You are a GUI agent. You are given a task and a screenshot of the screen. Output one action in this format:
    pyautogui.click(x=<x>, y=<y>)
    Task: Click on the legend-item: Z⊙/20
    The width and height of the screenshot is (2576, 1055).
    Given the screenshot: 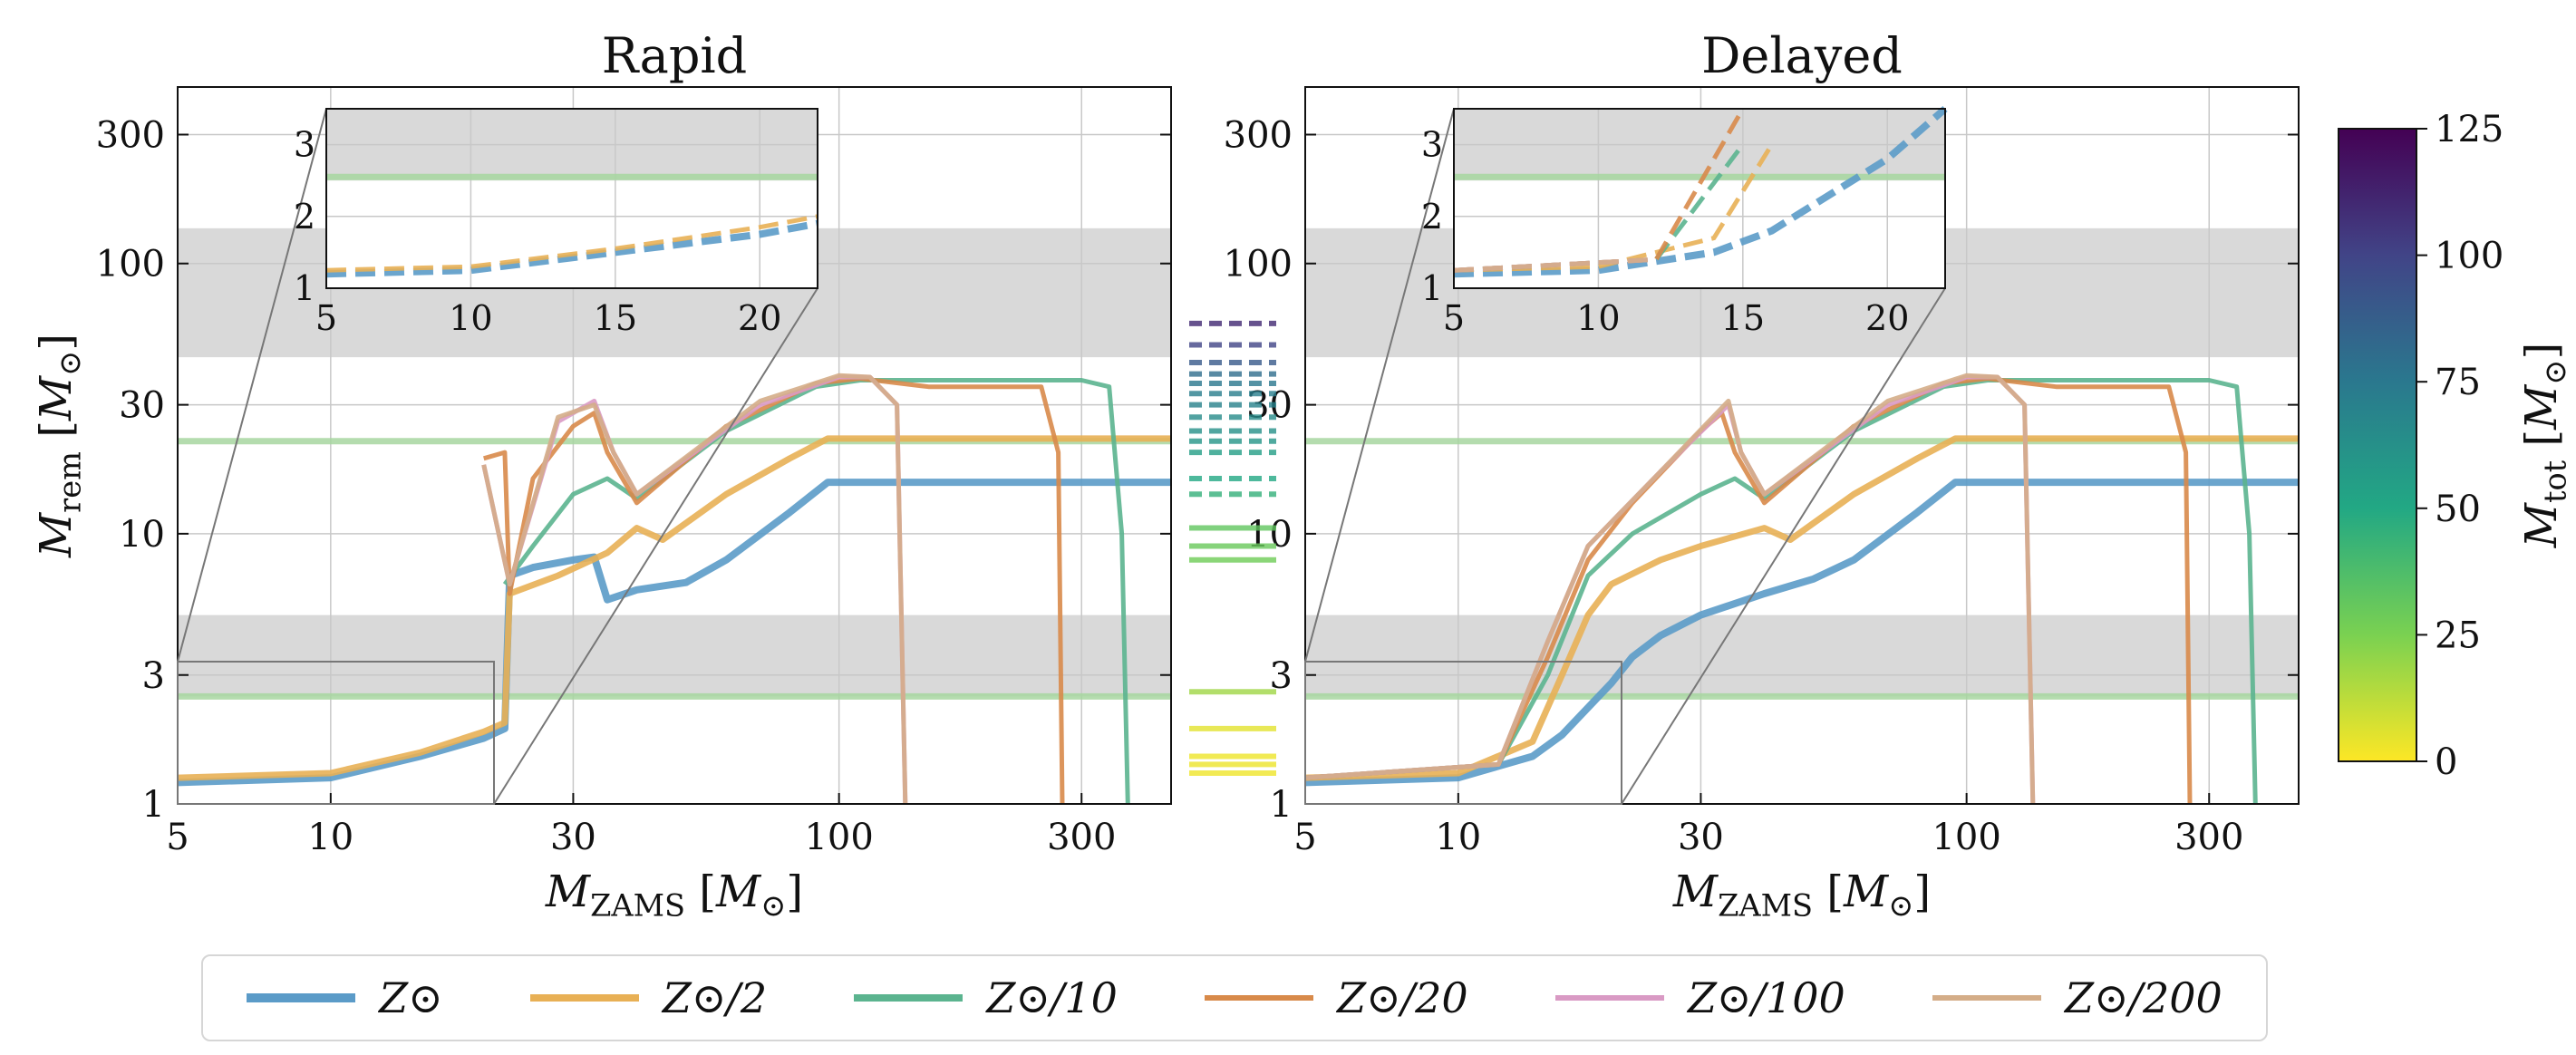 What is the action you would take?
    pyautogui.click(x=1336, y=997)
    